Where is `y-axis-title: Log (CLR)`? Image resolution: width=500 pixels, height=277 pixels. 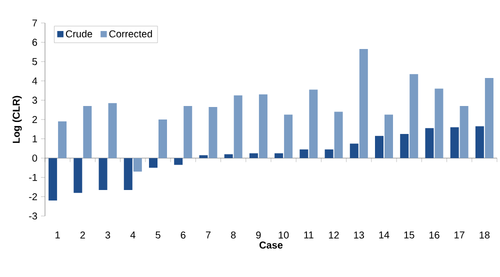 y-axis-title: Log (CLR) is located at coordinates (17, 119).